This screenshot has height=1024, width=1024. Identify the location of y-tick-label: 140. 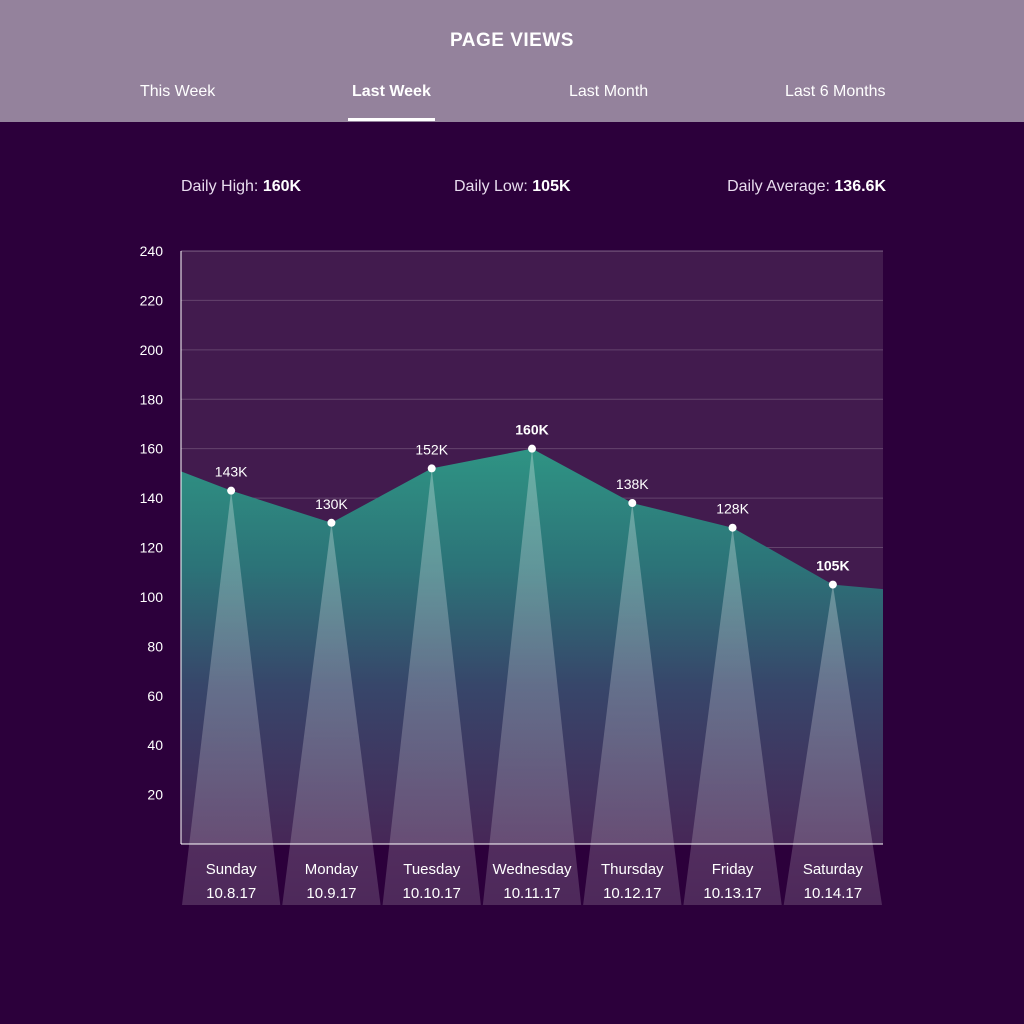
(152, 498).